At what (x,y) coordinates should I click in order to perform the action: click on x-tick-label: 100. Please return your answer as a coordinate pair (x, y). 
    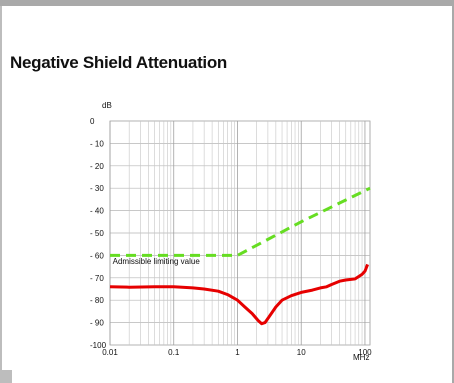
    Looking at the image, I should click on (365, 352).